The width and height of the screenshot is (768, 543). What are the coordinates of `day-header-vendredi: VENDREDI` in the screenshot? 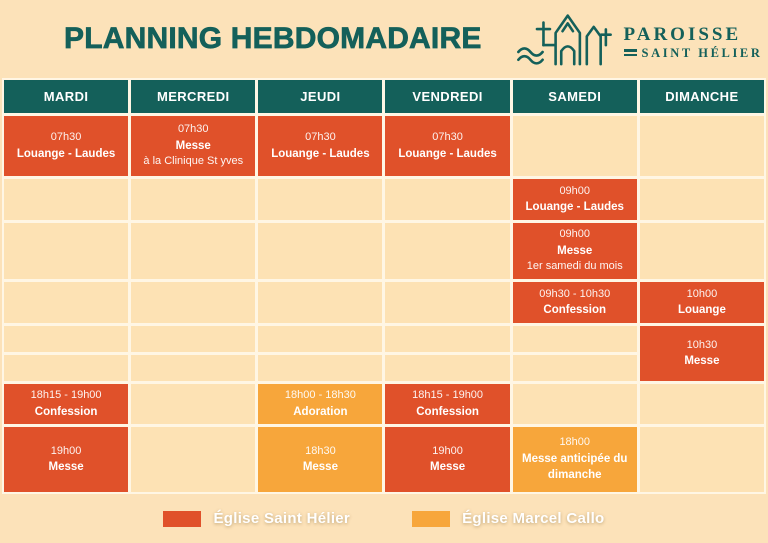 It's located at (447, 96).